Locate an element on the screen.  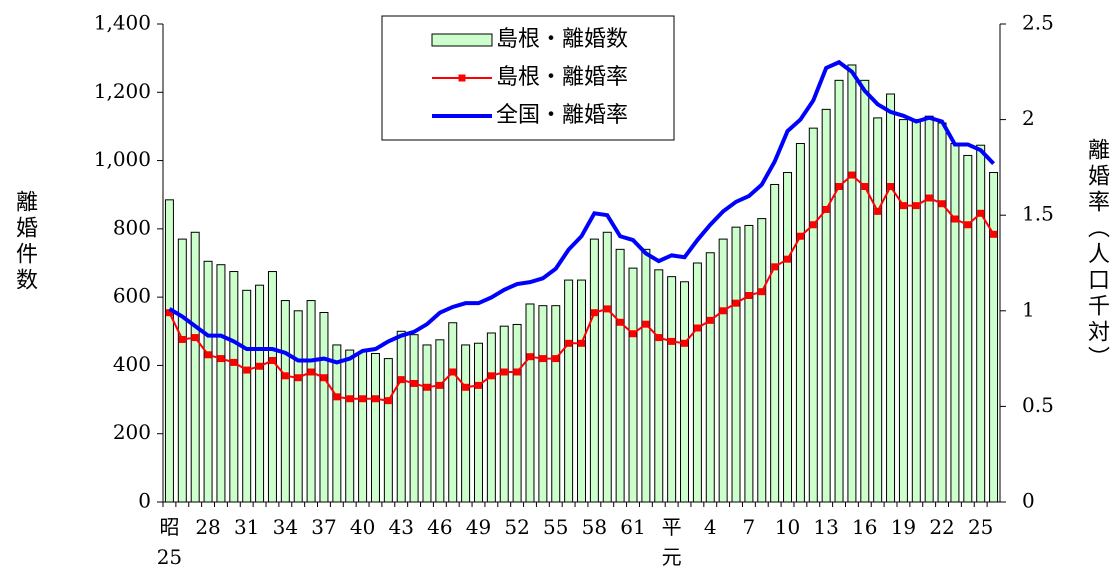
y2-tick-label: 1 is located at coordinates (1028, 309).